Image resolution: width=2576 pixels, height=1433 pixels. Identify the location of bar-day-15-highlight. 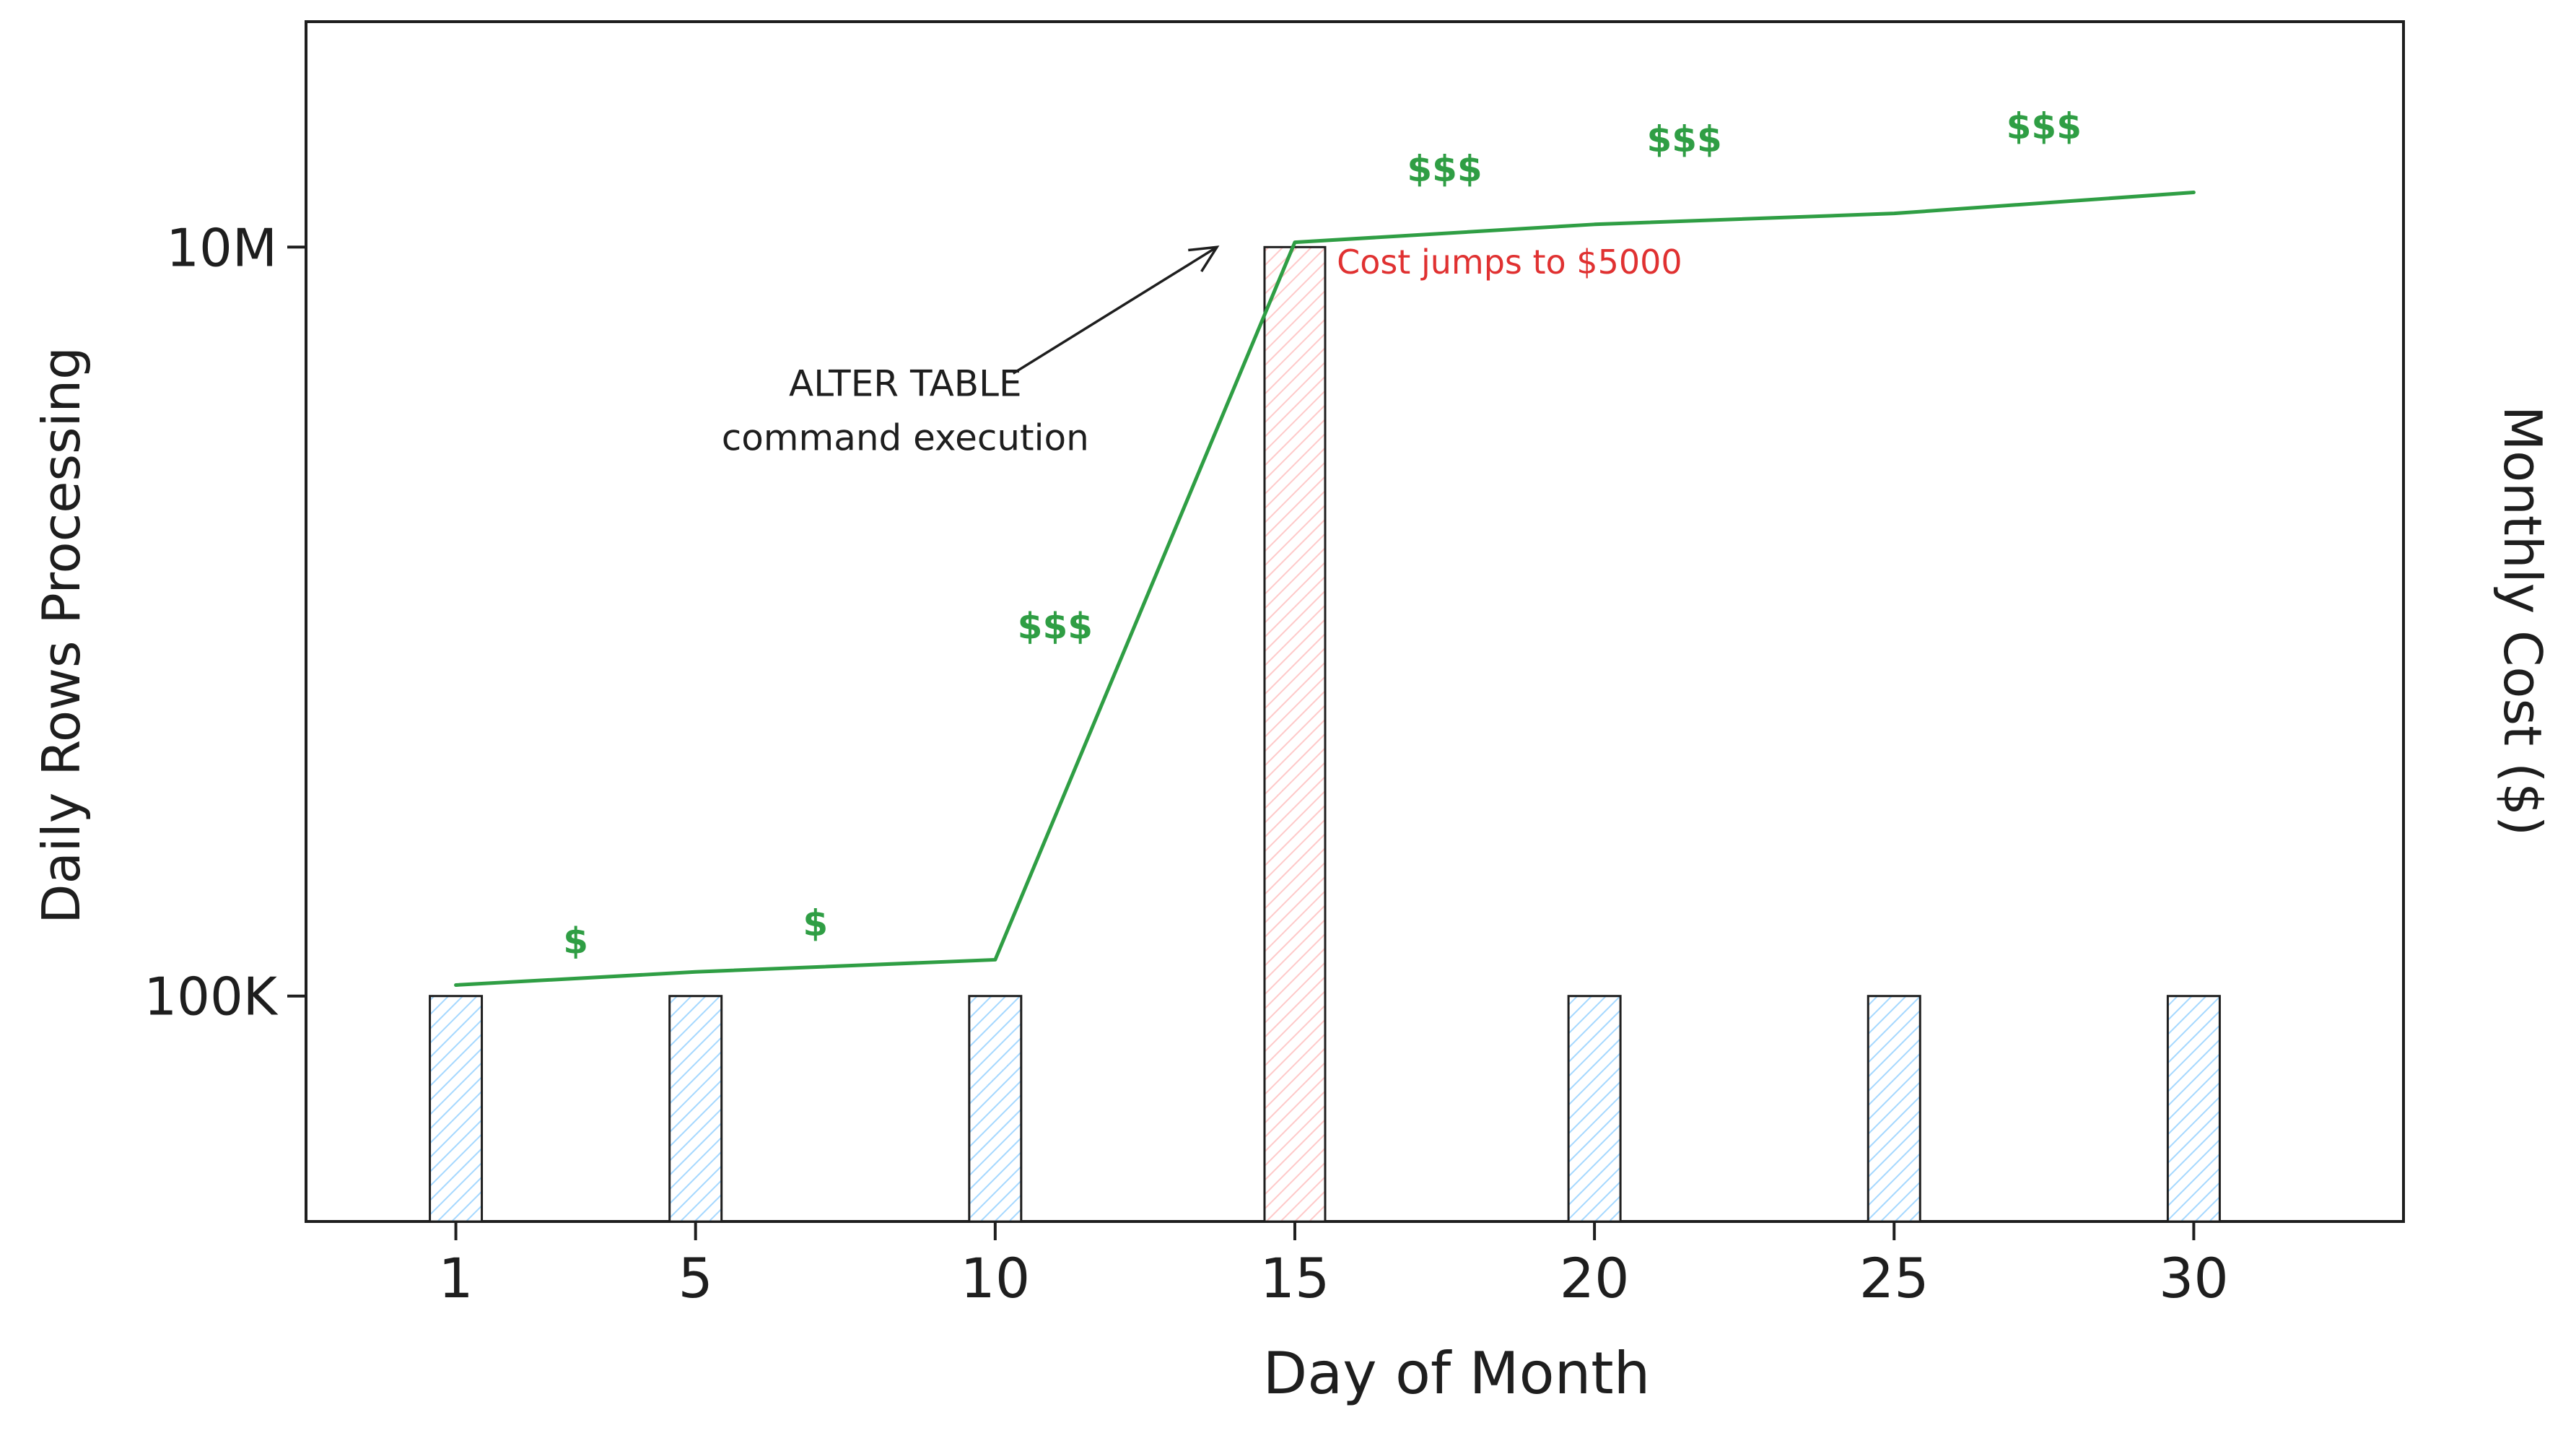
(1295, 734).